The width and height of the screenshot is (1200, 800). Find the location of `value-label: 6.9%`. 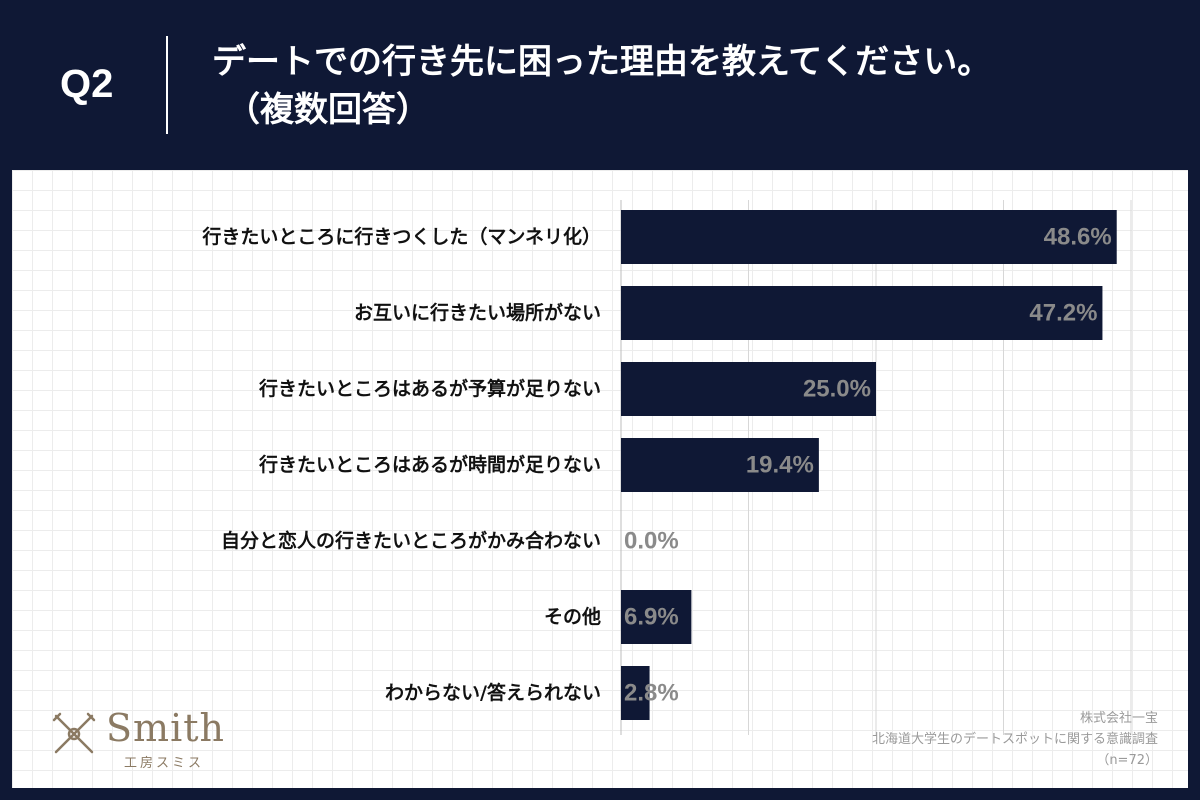

value-label: 6.9% is located at coordinates (651, 617).